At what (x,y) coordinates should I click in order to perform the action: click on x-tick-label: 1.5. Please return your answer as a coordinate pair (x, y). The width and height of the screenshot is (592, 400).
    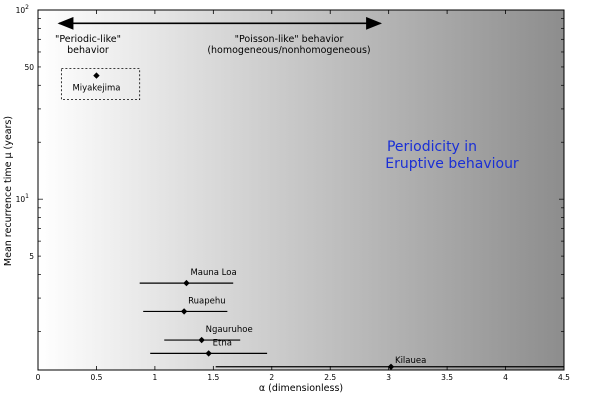
    Looking at the image, I should click on (213, 377).